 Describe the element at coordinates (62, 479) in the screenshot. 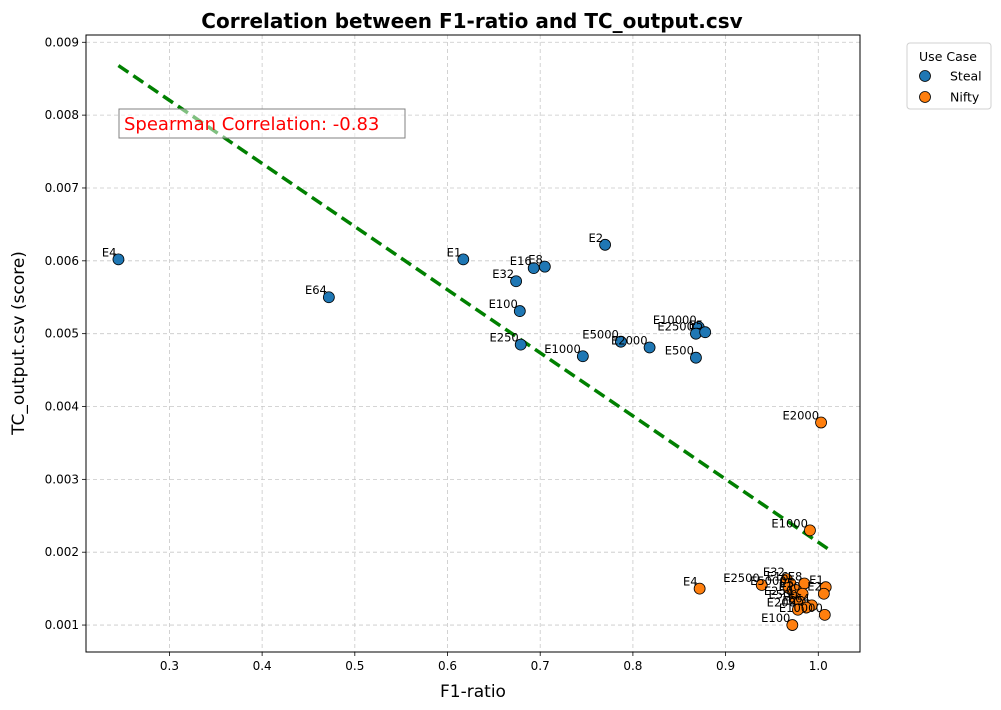

I see `y-tick-label: 0.003` at that location.